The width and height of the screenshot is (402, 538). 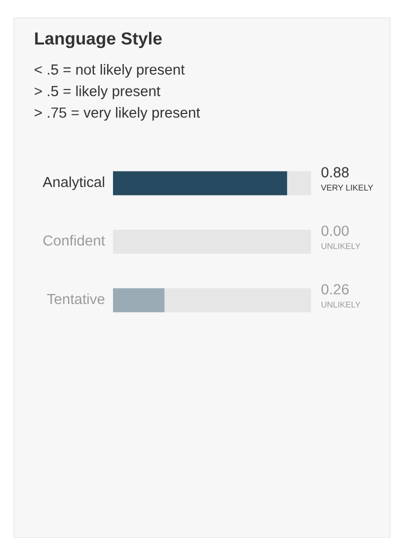 What do you see at coordinates (98, 40) in the screenshot?
I see `chart-title: Language Style` at bounding box center [98, 40].